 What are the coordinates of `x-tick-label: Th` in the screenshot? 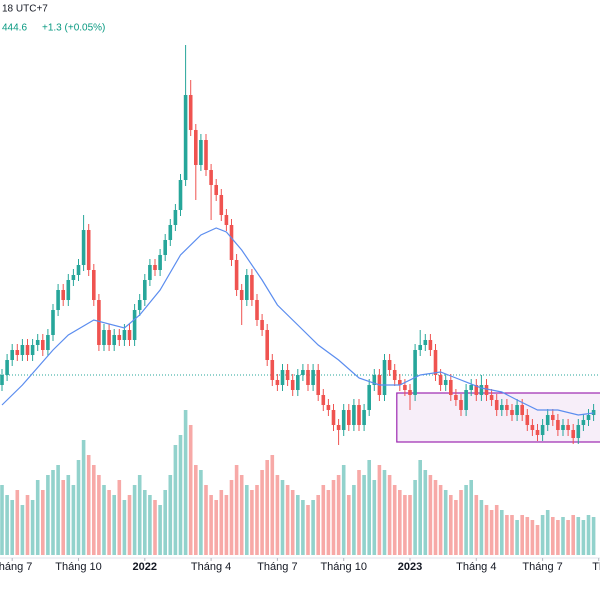 It's located at (596, 567).